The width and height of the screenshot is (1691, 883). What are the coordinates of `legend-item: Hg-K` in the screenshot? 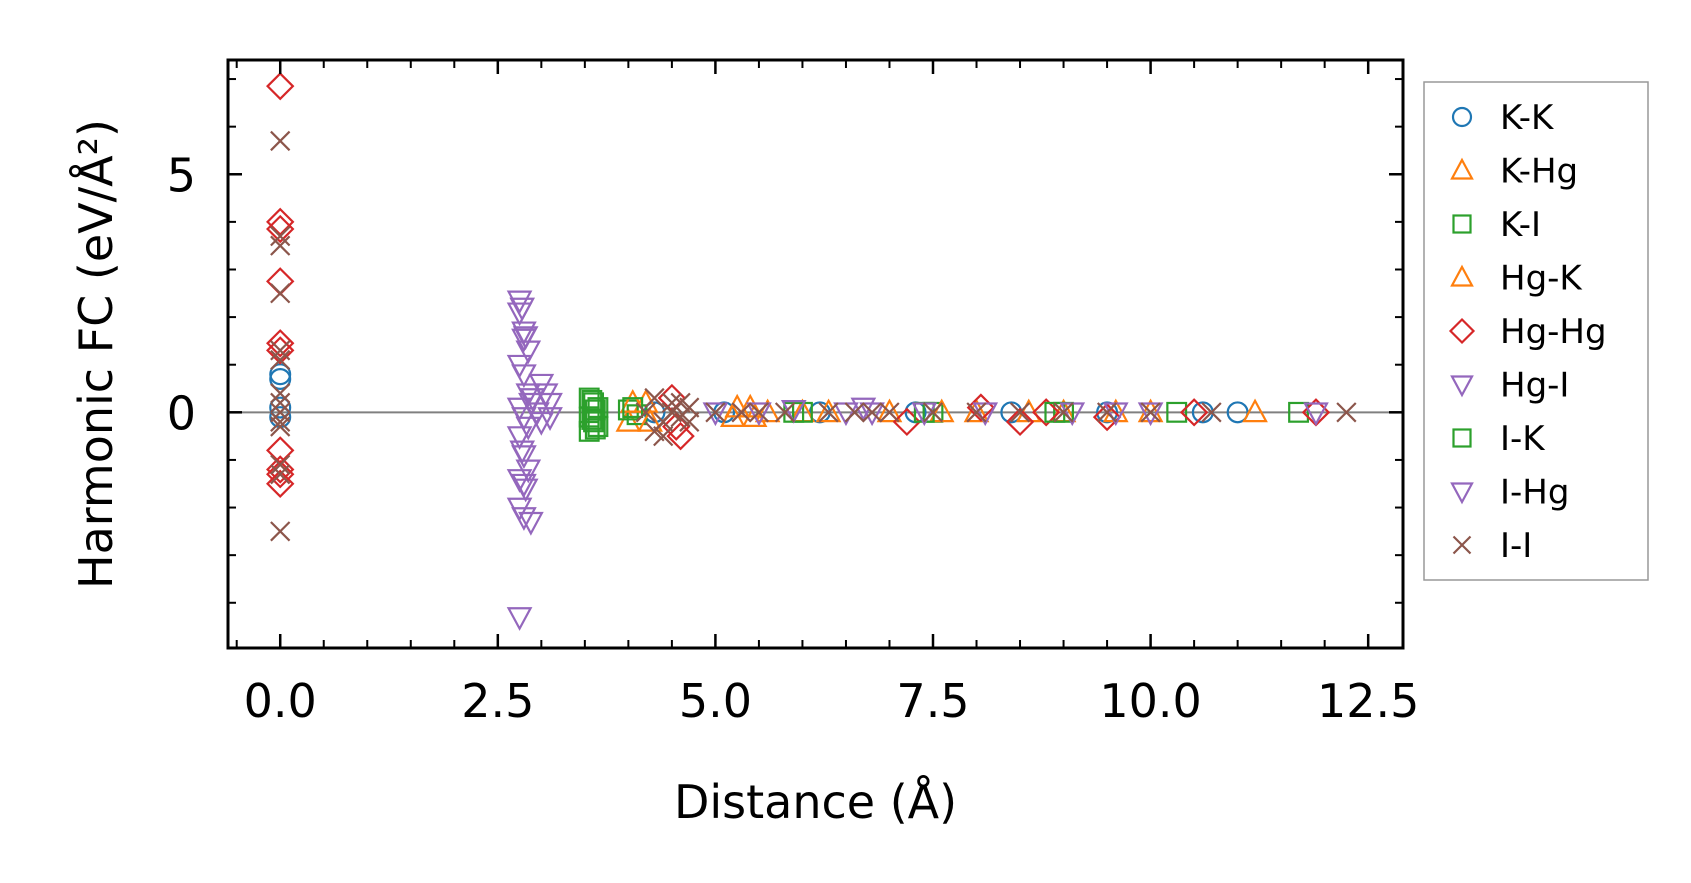 It's located at (1516, 279).